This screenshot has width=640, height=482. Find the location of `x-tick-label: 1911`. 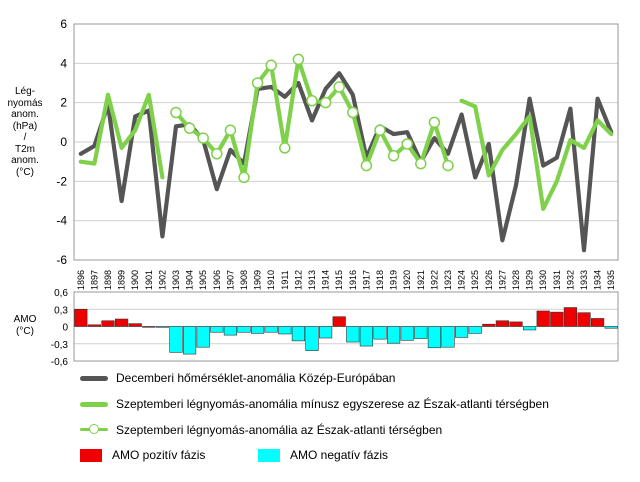

x-tick-label: 1911 is located at coordinates (285, 279).